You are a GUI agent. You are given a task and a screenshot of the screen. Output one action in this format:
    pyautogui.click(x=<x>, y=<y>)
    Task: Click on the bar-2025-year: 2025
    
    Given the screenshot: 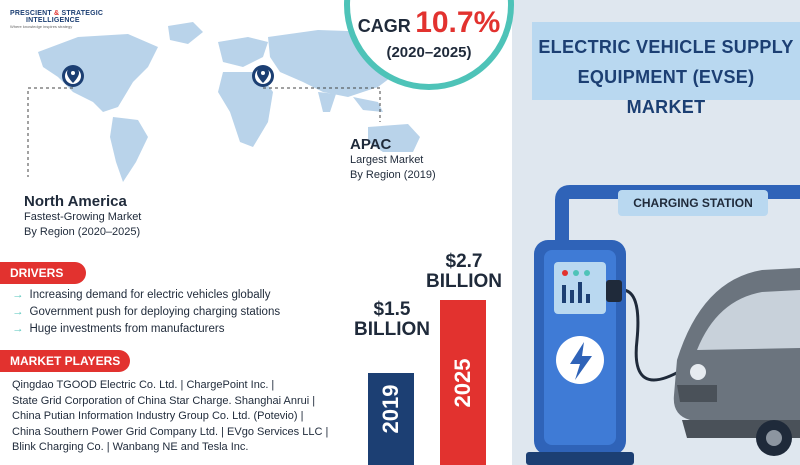 What is the action you would take?
    pyautogui.click(x=462, y=383)
    